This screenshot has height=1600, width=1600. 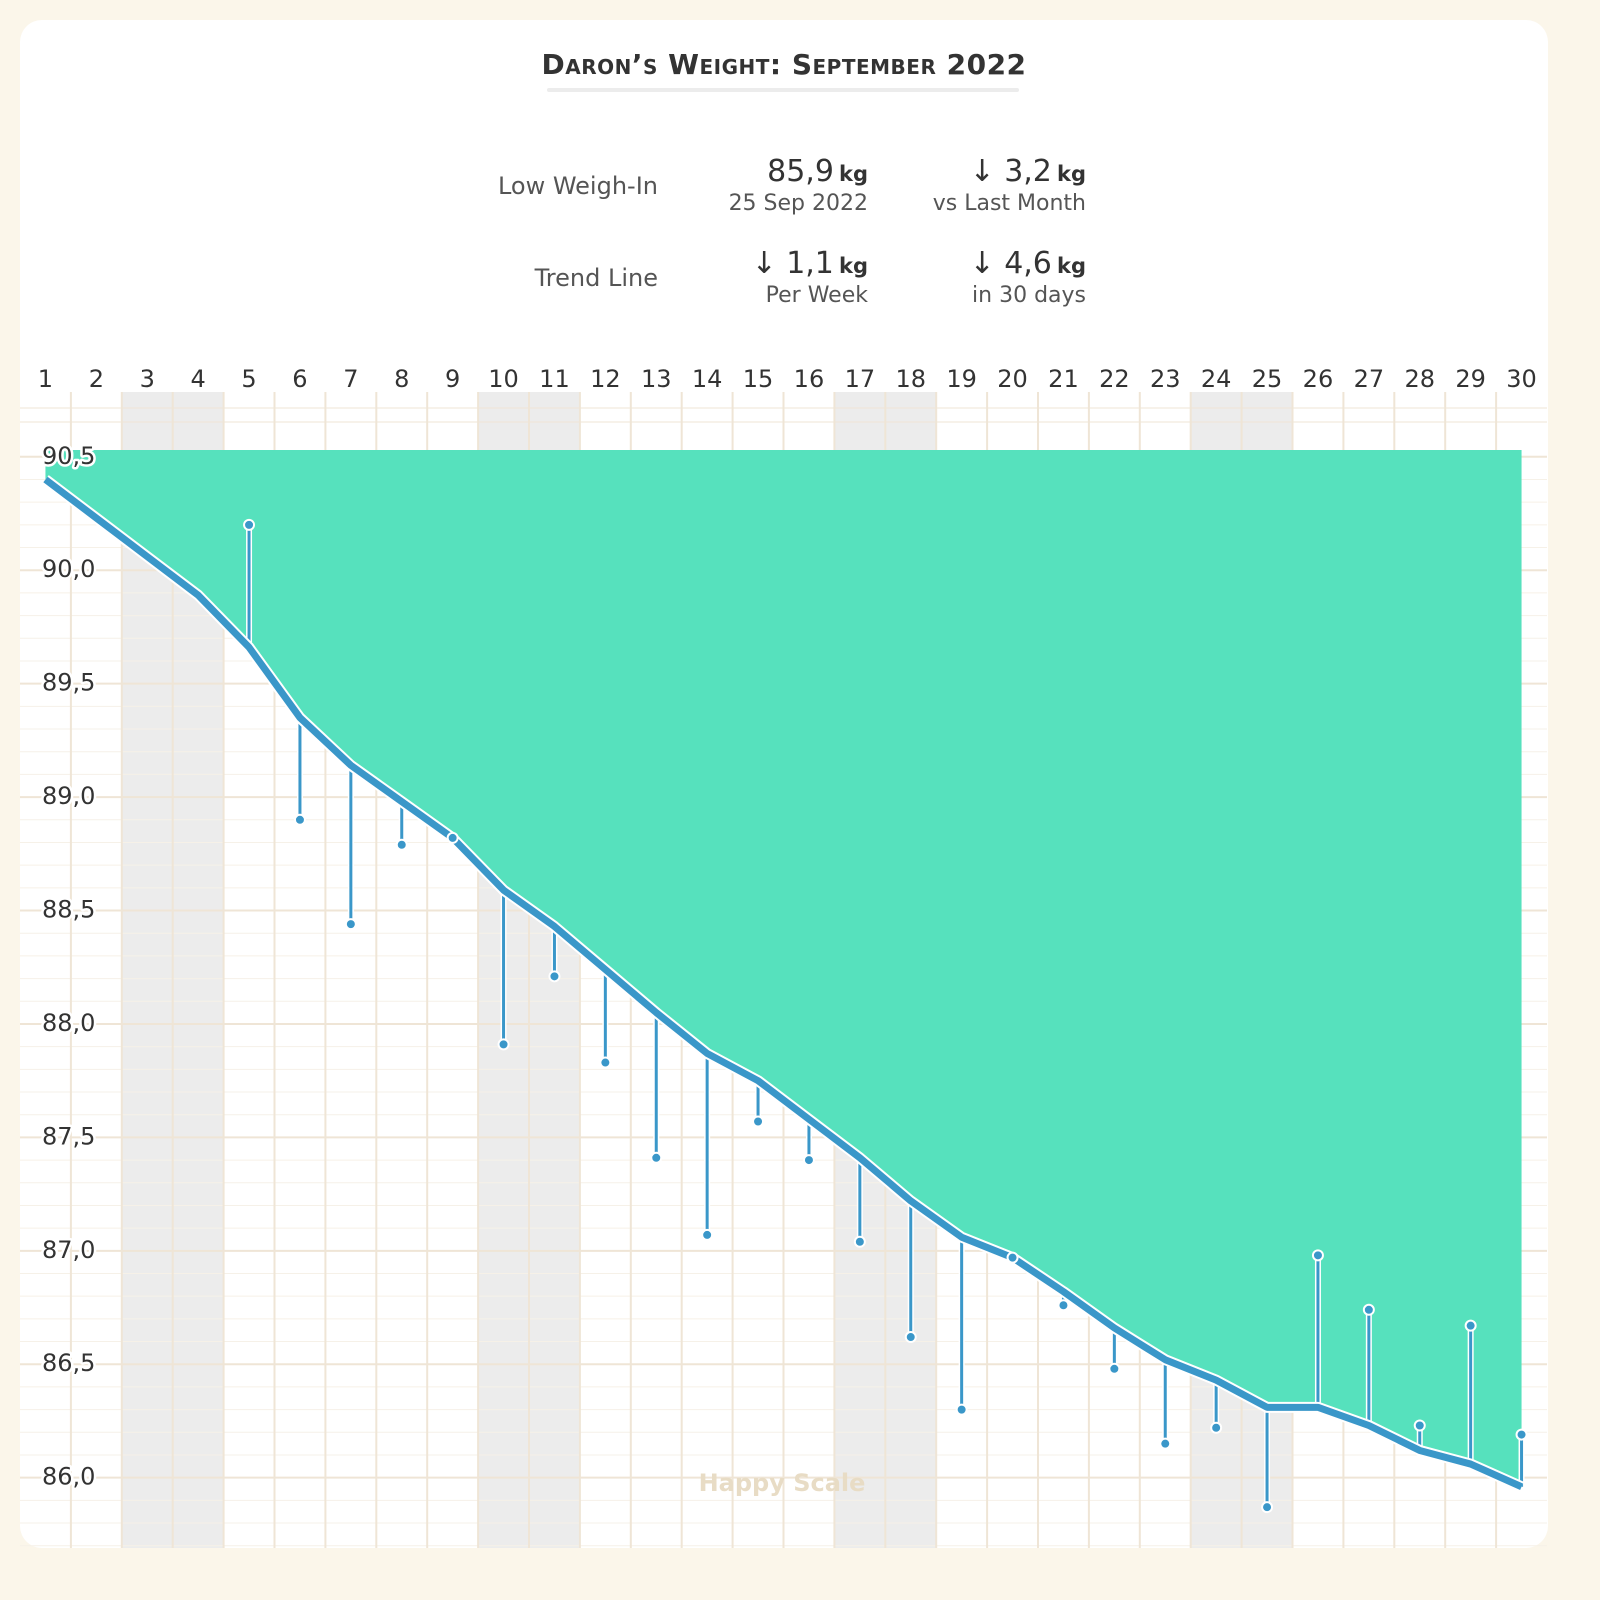 What do you see at coordinates (798, 203) in the screenshot?
I see `stat-caption: 25 Sep 2022` at bounding box center [798, 203].